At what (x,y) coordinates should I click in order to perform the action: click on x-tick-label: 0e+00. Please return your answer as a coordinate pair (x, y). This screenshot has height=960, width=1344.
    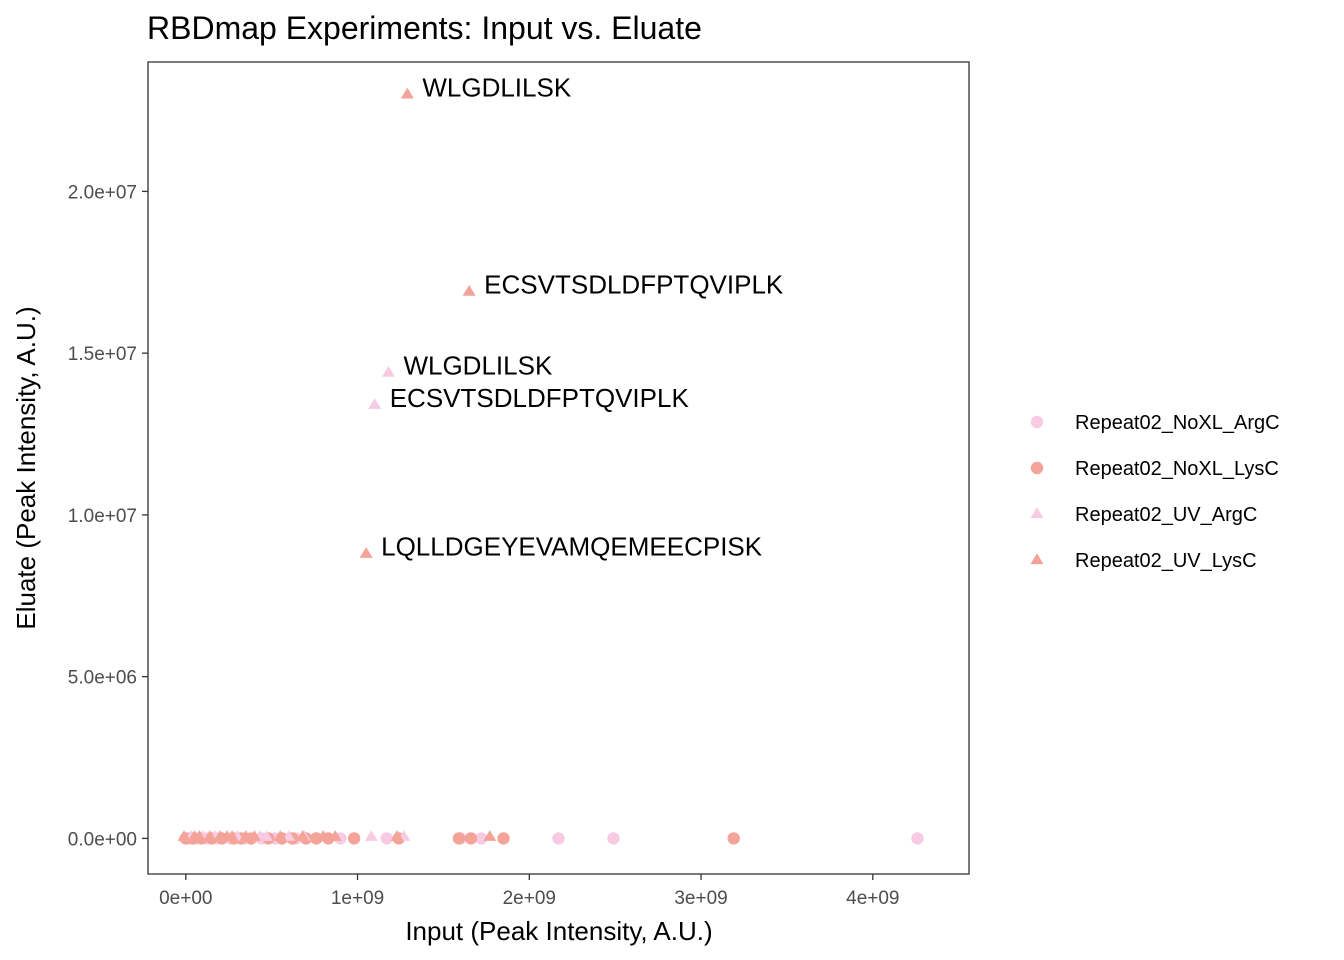
    Looking at the image, I should click on (185, 898).